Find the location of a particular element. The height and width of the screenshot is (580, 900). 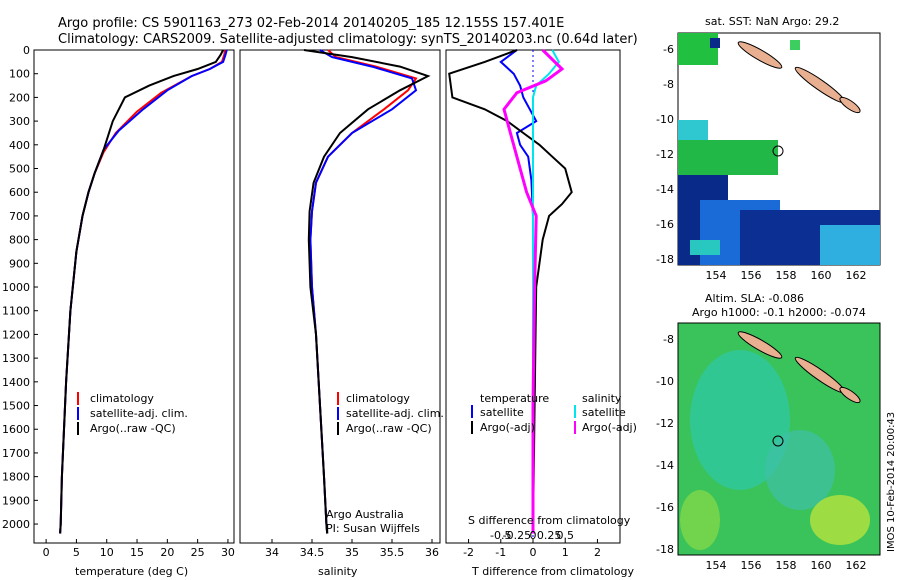

y-tick-label: 1700 is located at coordinates (16, 453).